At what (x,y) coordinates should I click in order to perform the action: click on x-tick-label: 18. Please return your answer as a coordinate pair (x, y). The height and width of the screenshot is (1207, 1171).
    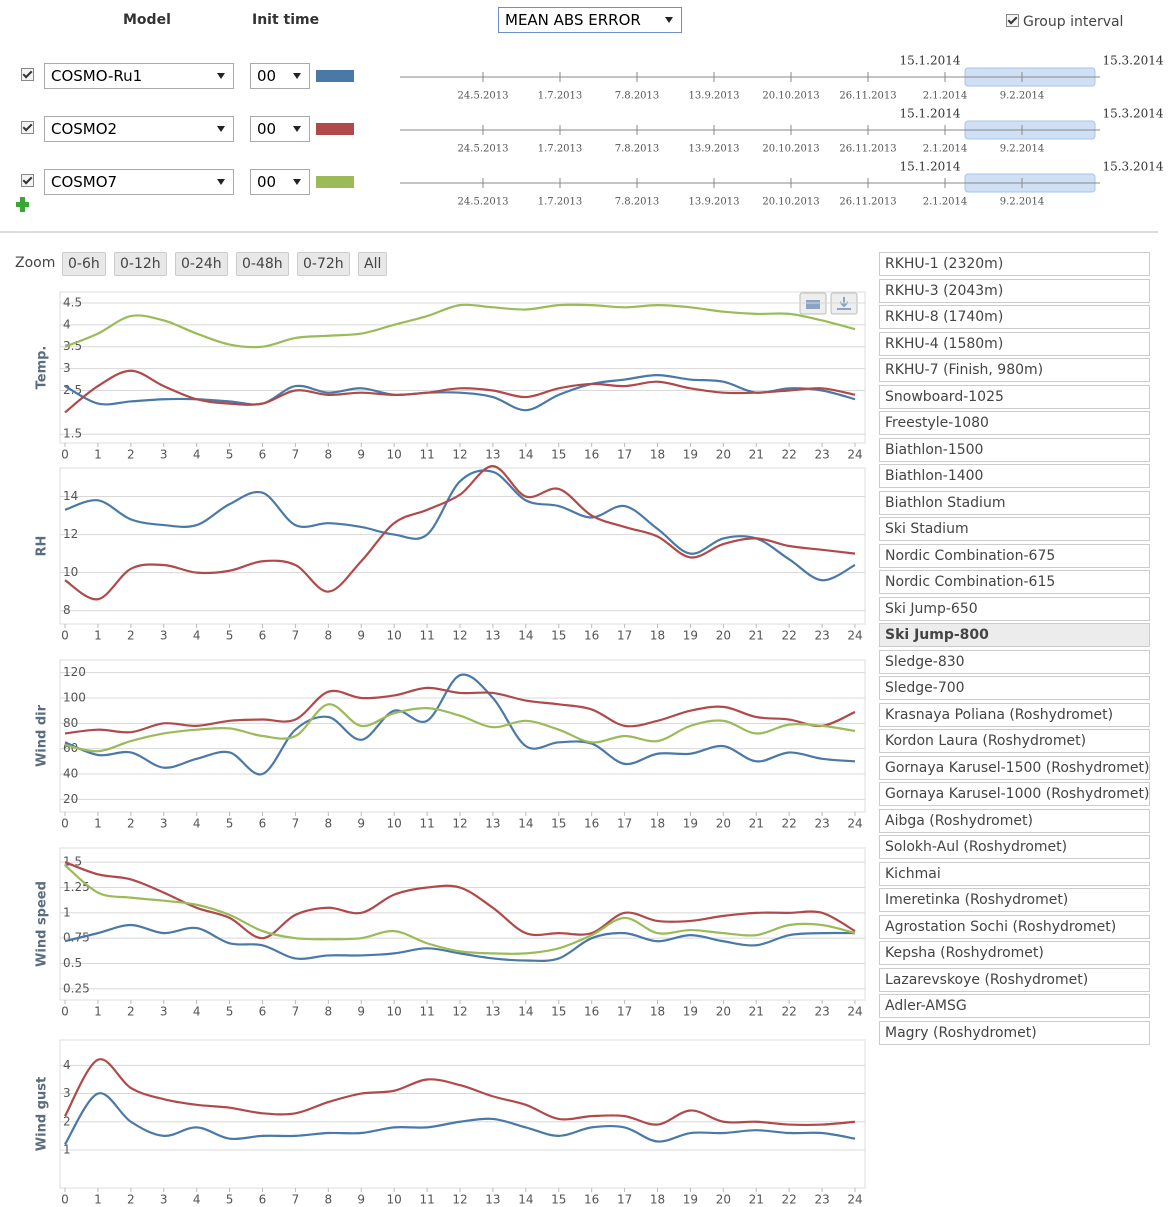
    Looking at the image, I should click on (657, 455).